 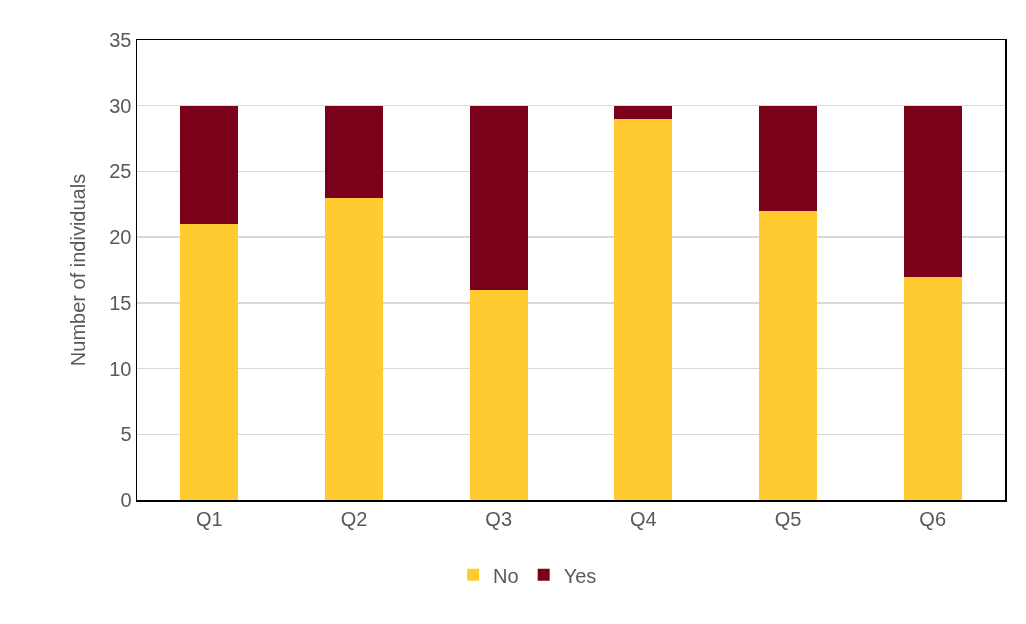 What do you see at coordinates (499, 518) in the screenshot?
I see `x-tick-label: Q3` at bounding box center [499, 518].